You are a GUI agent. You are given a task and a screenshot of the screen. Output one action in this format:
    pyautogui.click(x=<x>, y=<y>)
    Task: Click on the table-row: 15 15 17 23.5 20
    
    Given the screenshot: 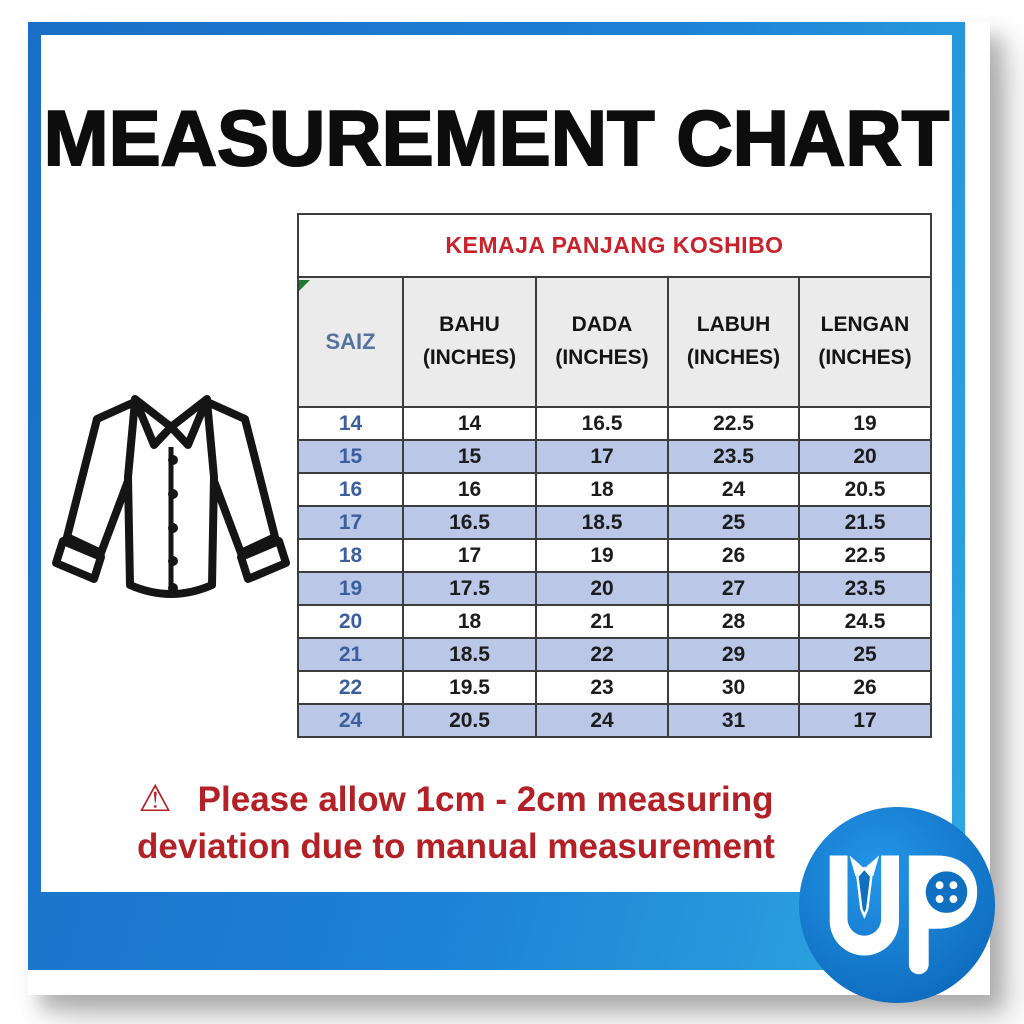 What is the action you would take?
    pyautogui.click(x=614, y=456)
    